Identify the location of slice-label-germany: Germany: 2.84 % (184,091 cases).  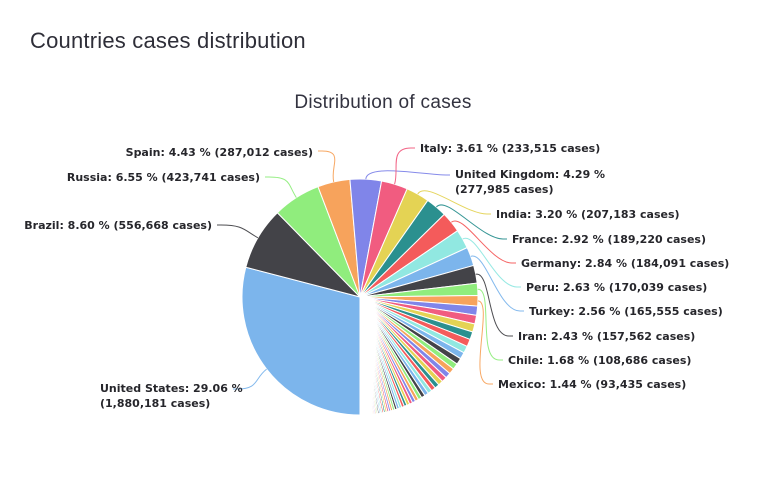
(625, 263).